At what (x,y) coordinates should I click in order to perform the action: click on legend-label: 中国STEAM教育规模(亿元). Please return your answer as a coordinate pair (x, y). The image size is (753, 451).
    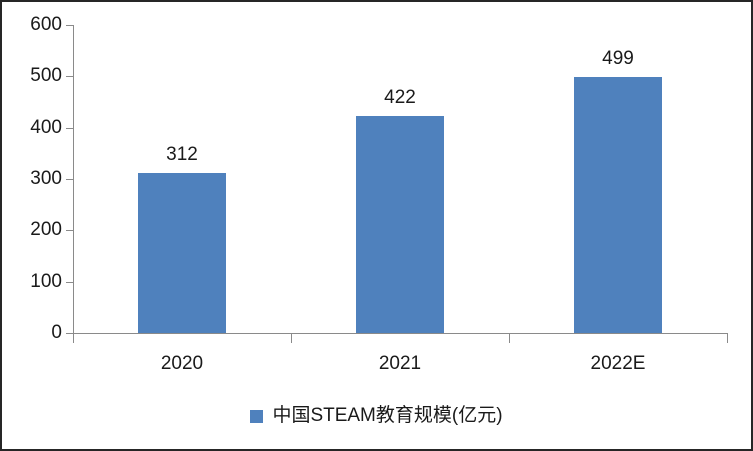
    Looking at the image, I should click on (387, 415).